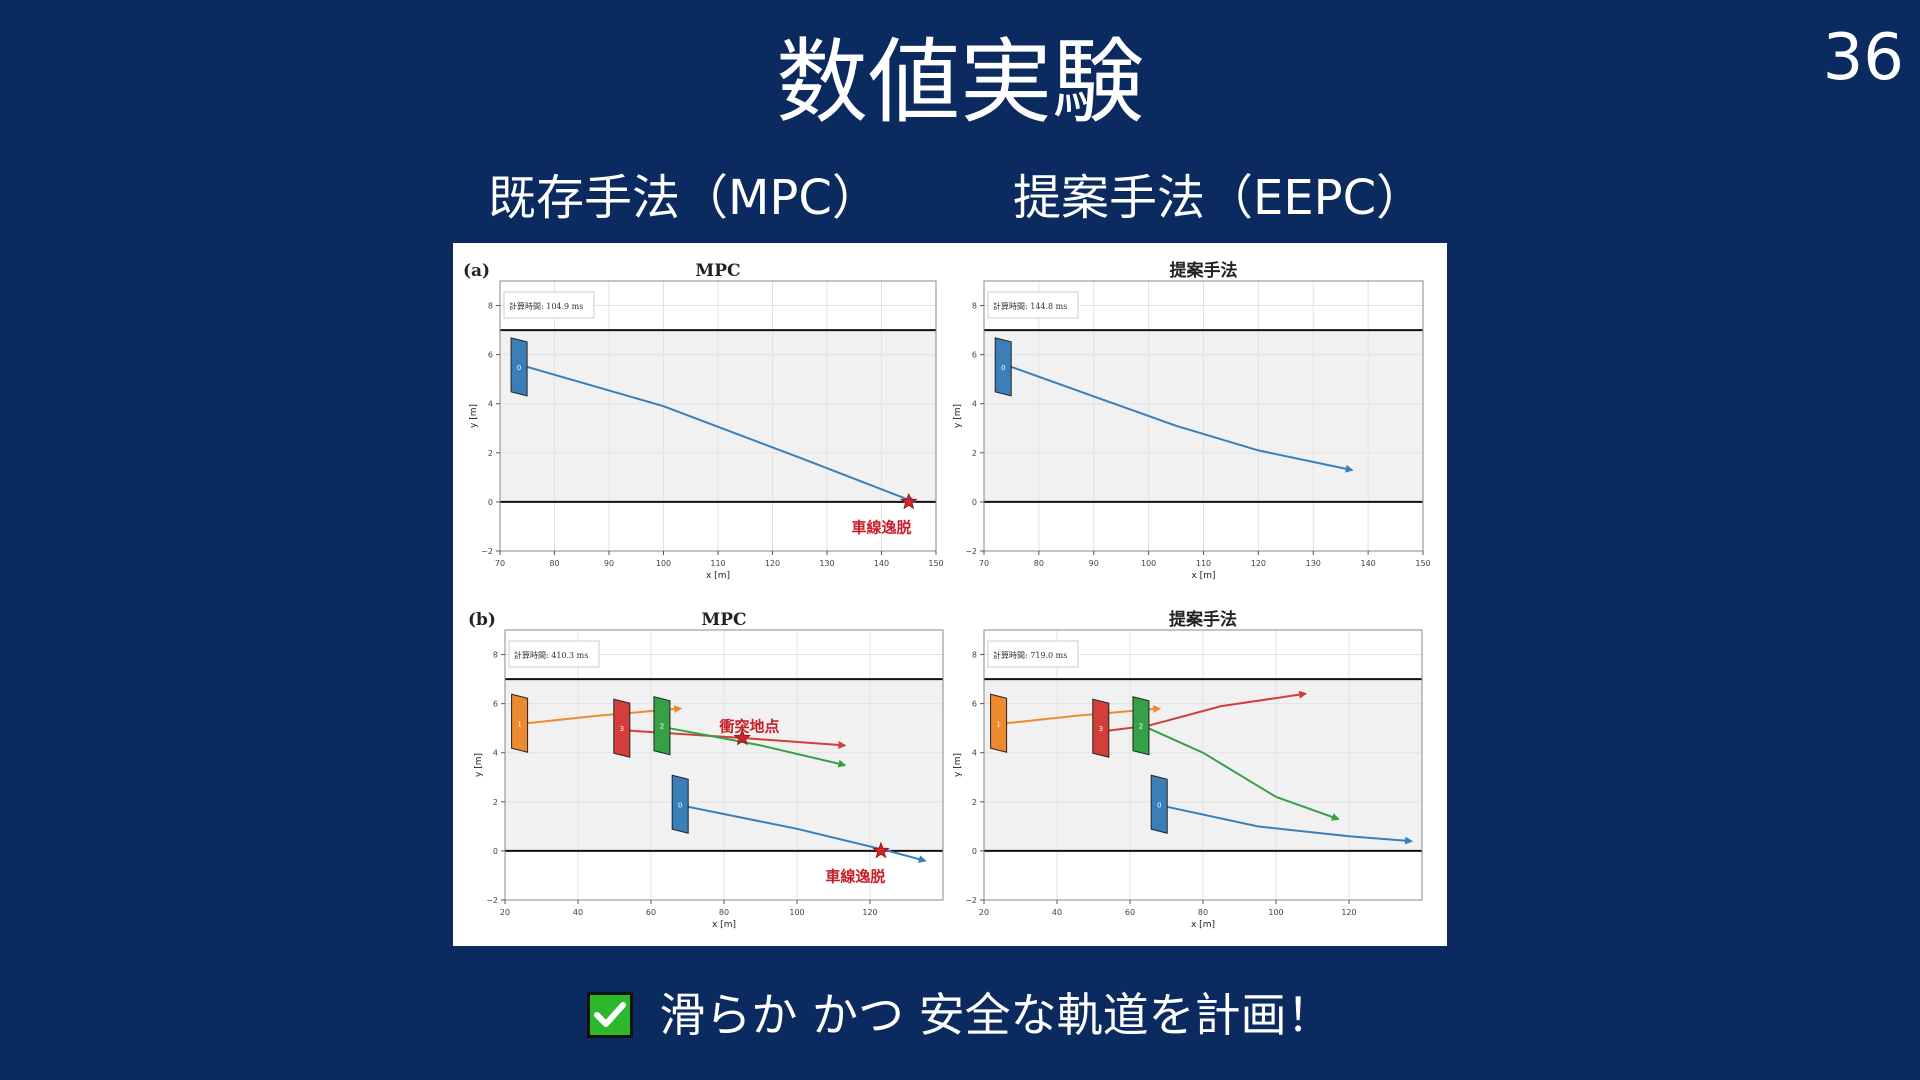 The image size is (1920, 1080). What do you see at coordinates (959, 82) in the screenshot?
I see `slide-title: 数値実験` at bounding box center [959, 82].